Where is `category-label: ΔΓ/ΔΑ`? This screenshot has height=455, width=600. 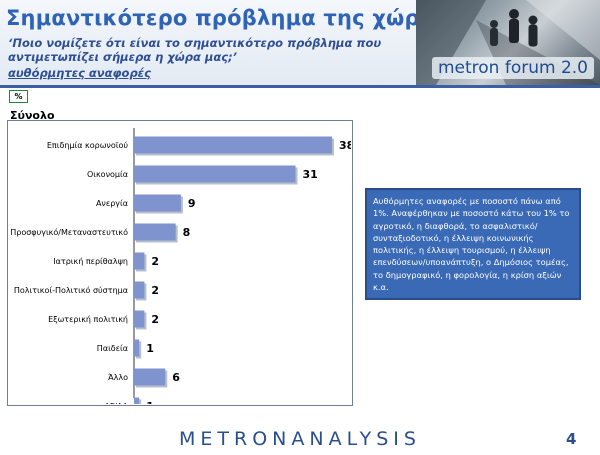 category-label: ΔΓ/ΔΑ is located at coordinates (116, 403).